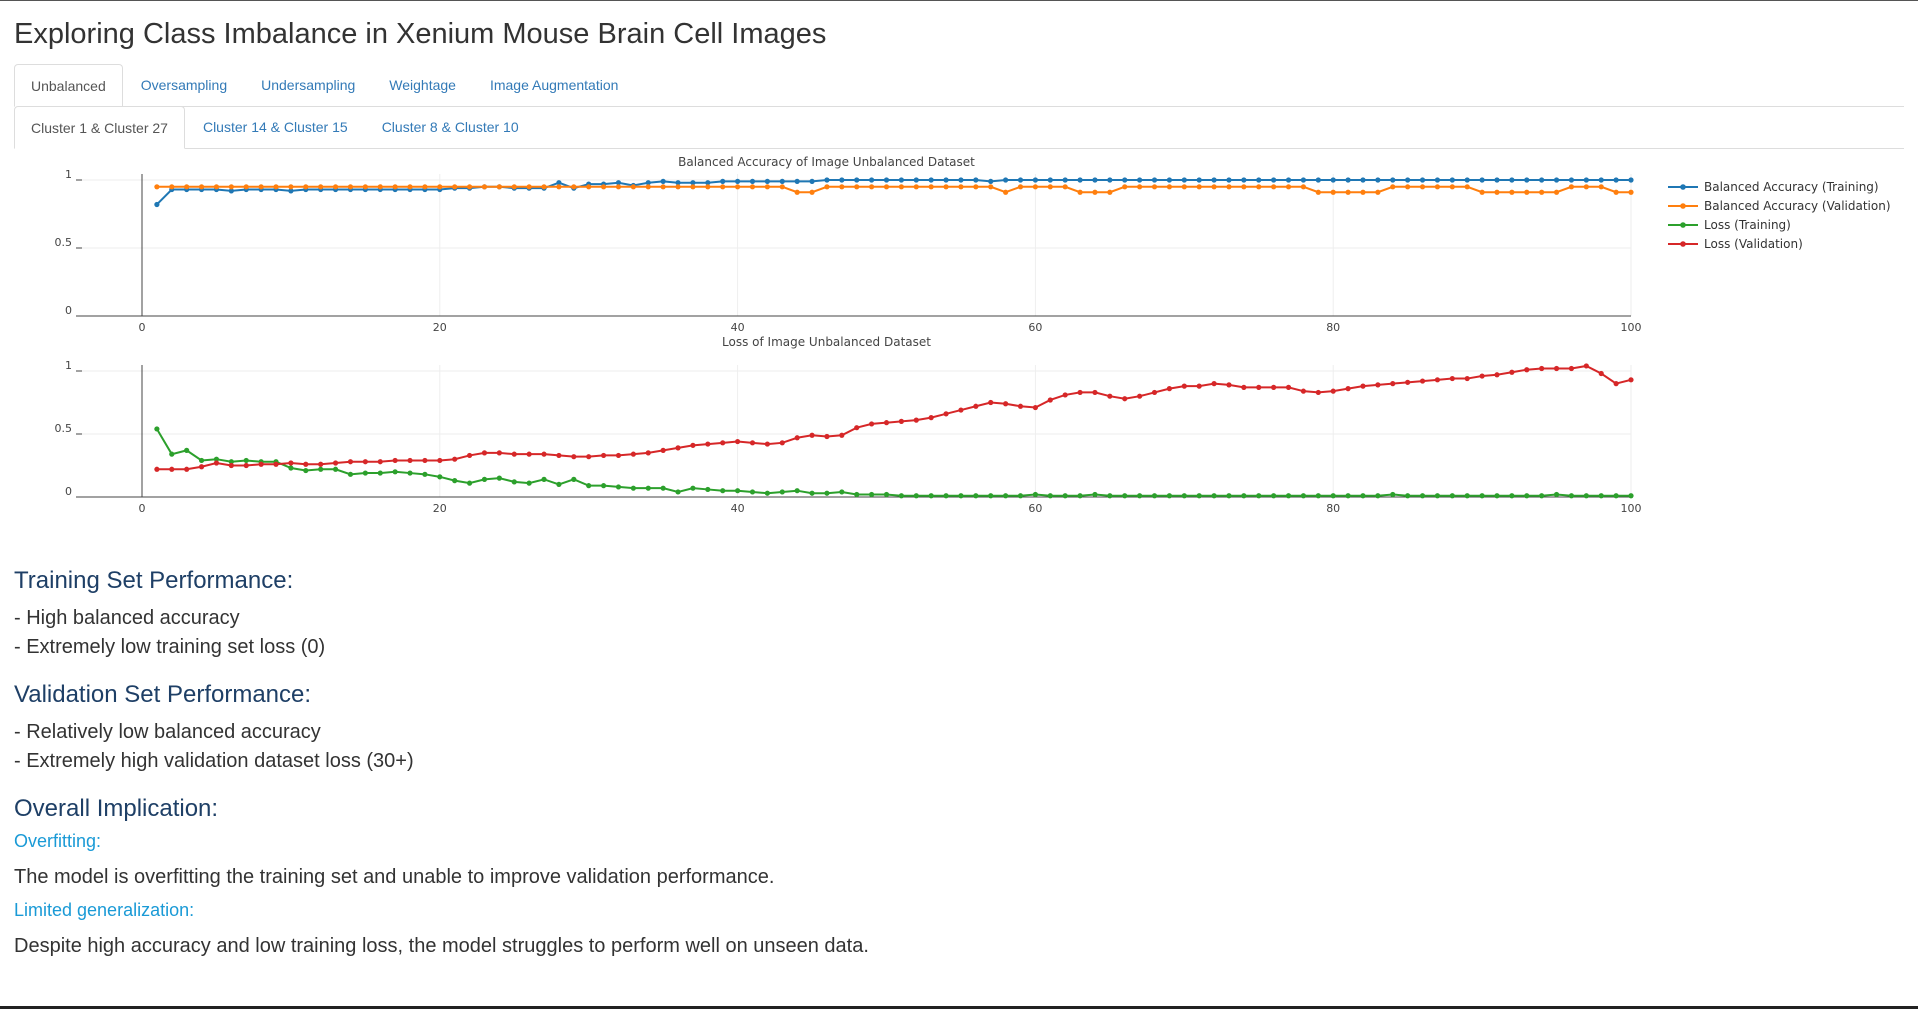 This screenshot has width=1918, height=1009. What do you see at coordinates (104, 910) in the screenshot?
I see `generalization-subheading: Limited generalization:` at bounding box center [104, 910].